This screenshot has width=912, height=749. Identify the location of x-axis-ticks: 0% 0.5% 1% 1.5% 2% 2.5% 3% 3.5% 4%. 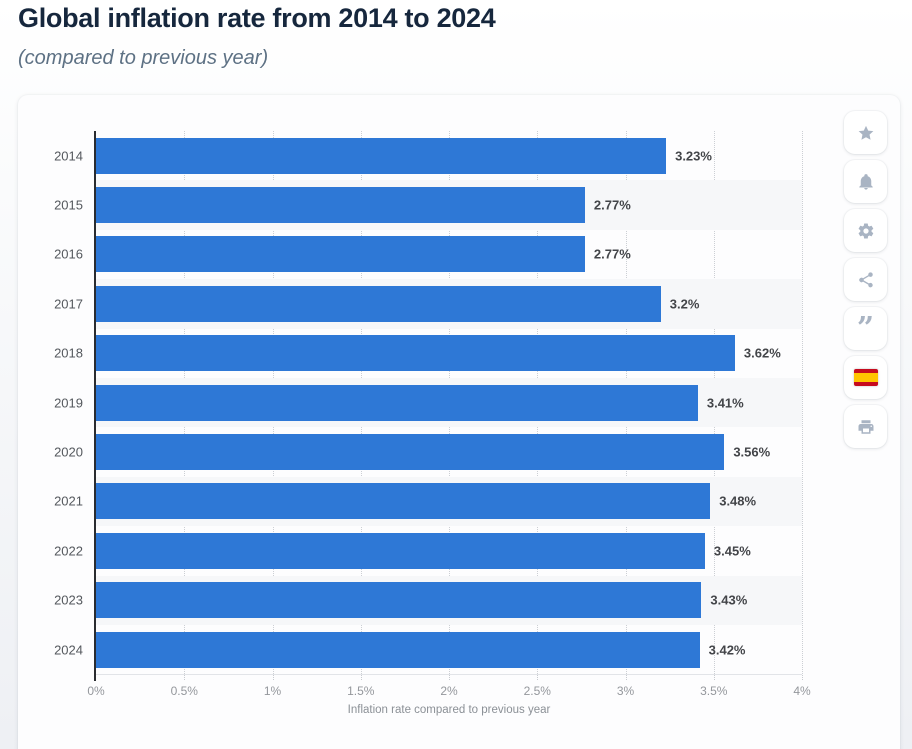
(449, 688).